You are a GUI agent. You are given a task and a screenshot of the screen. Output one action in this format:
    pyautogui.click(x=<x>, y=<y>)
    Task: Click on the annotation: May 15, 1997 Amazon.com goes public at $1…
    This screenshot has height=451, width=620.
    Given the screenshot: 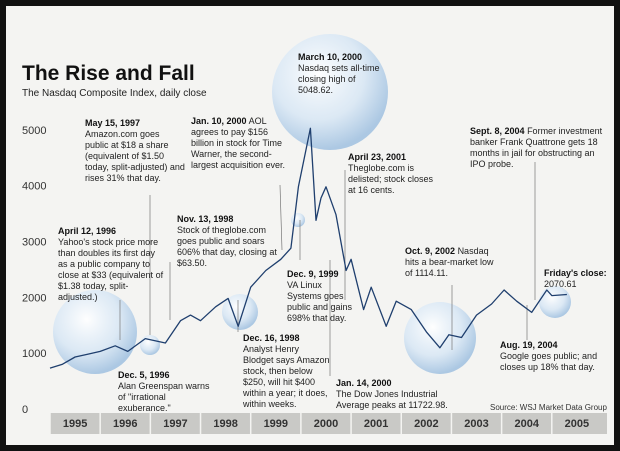 What is the action you would take?
    pyautogui.click(x=135, y=151)
    